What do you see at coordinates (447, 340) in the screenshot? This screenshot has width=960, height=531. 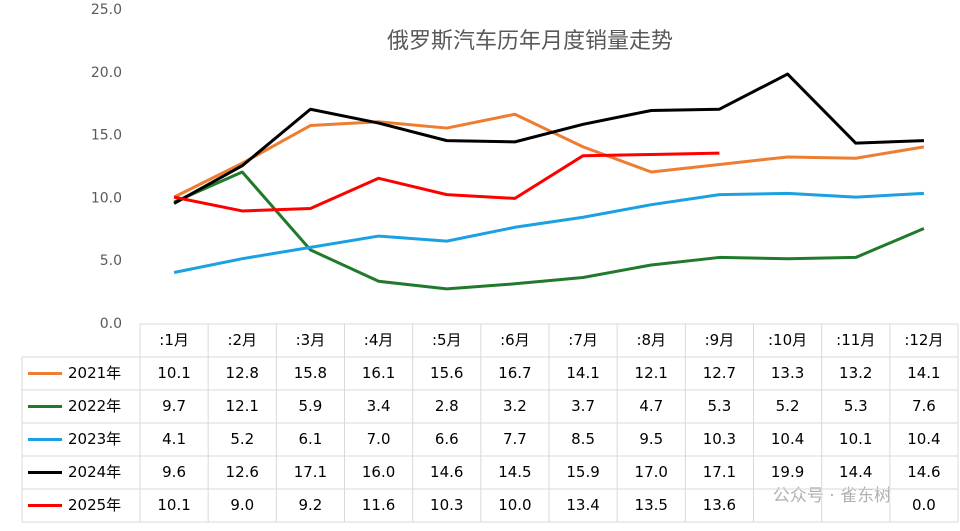 I see `x-tick-label: :5月` at bounding box center [447, 340].